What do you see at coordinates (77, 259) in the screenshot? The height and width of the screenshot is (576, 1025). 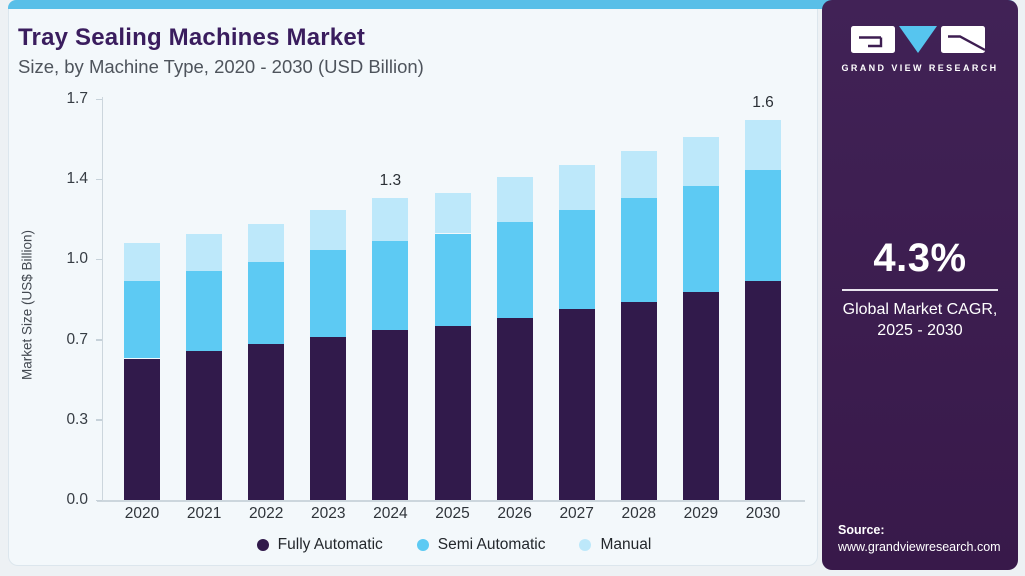 I see `y-tick-label: 1.0` at bounding box center [77, 259].